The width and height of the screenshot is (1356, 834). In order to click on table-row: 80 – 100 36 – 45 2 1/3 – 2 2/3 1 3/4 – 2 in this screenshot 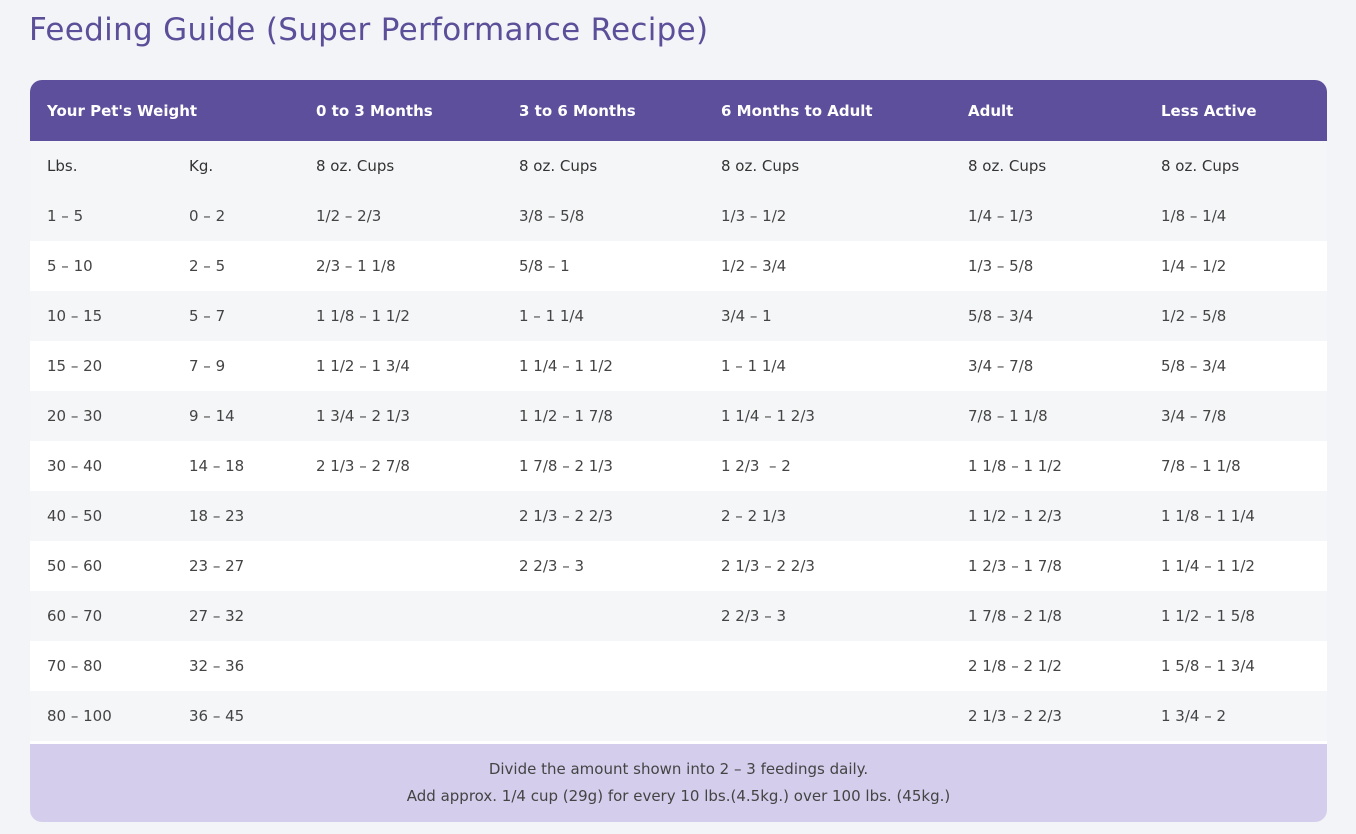, I will do `click(678, 716)`.